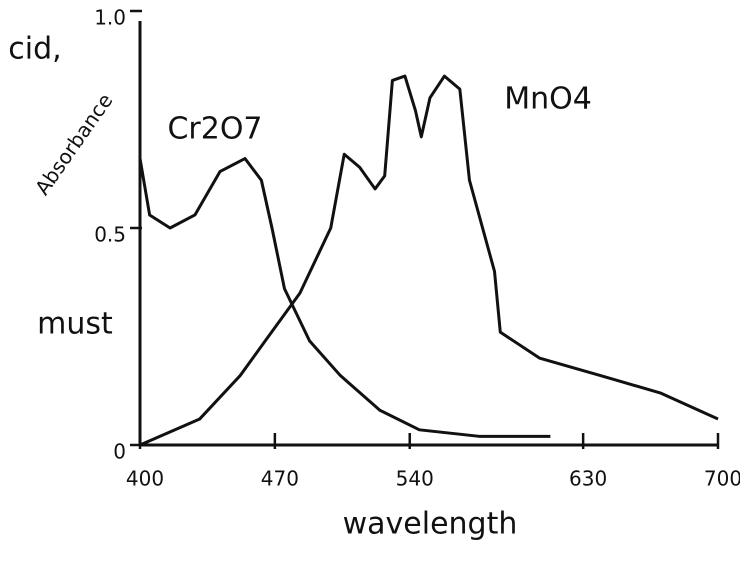  Describe the element at coordinates (415, 479) in the screenshot. I see `x-tick-label: 540` at that location.